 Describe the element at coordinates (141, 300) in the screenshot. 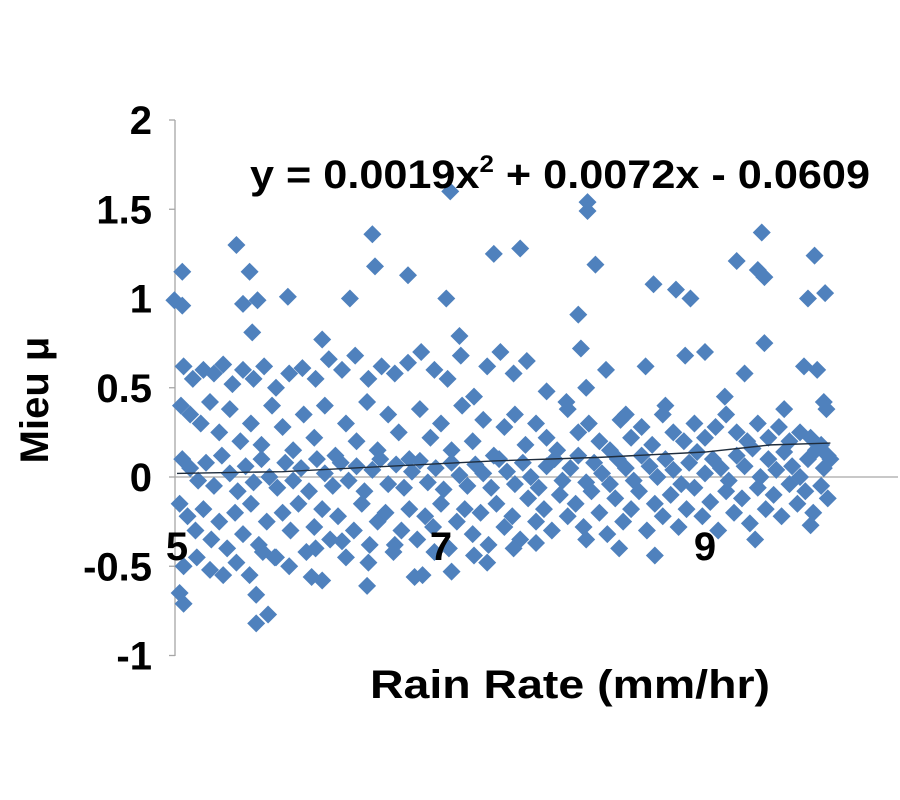

I see `y-tick-label: 1` at that location.